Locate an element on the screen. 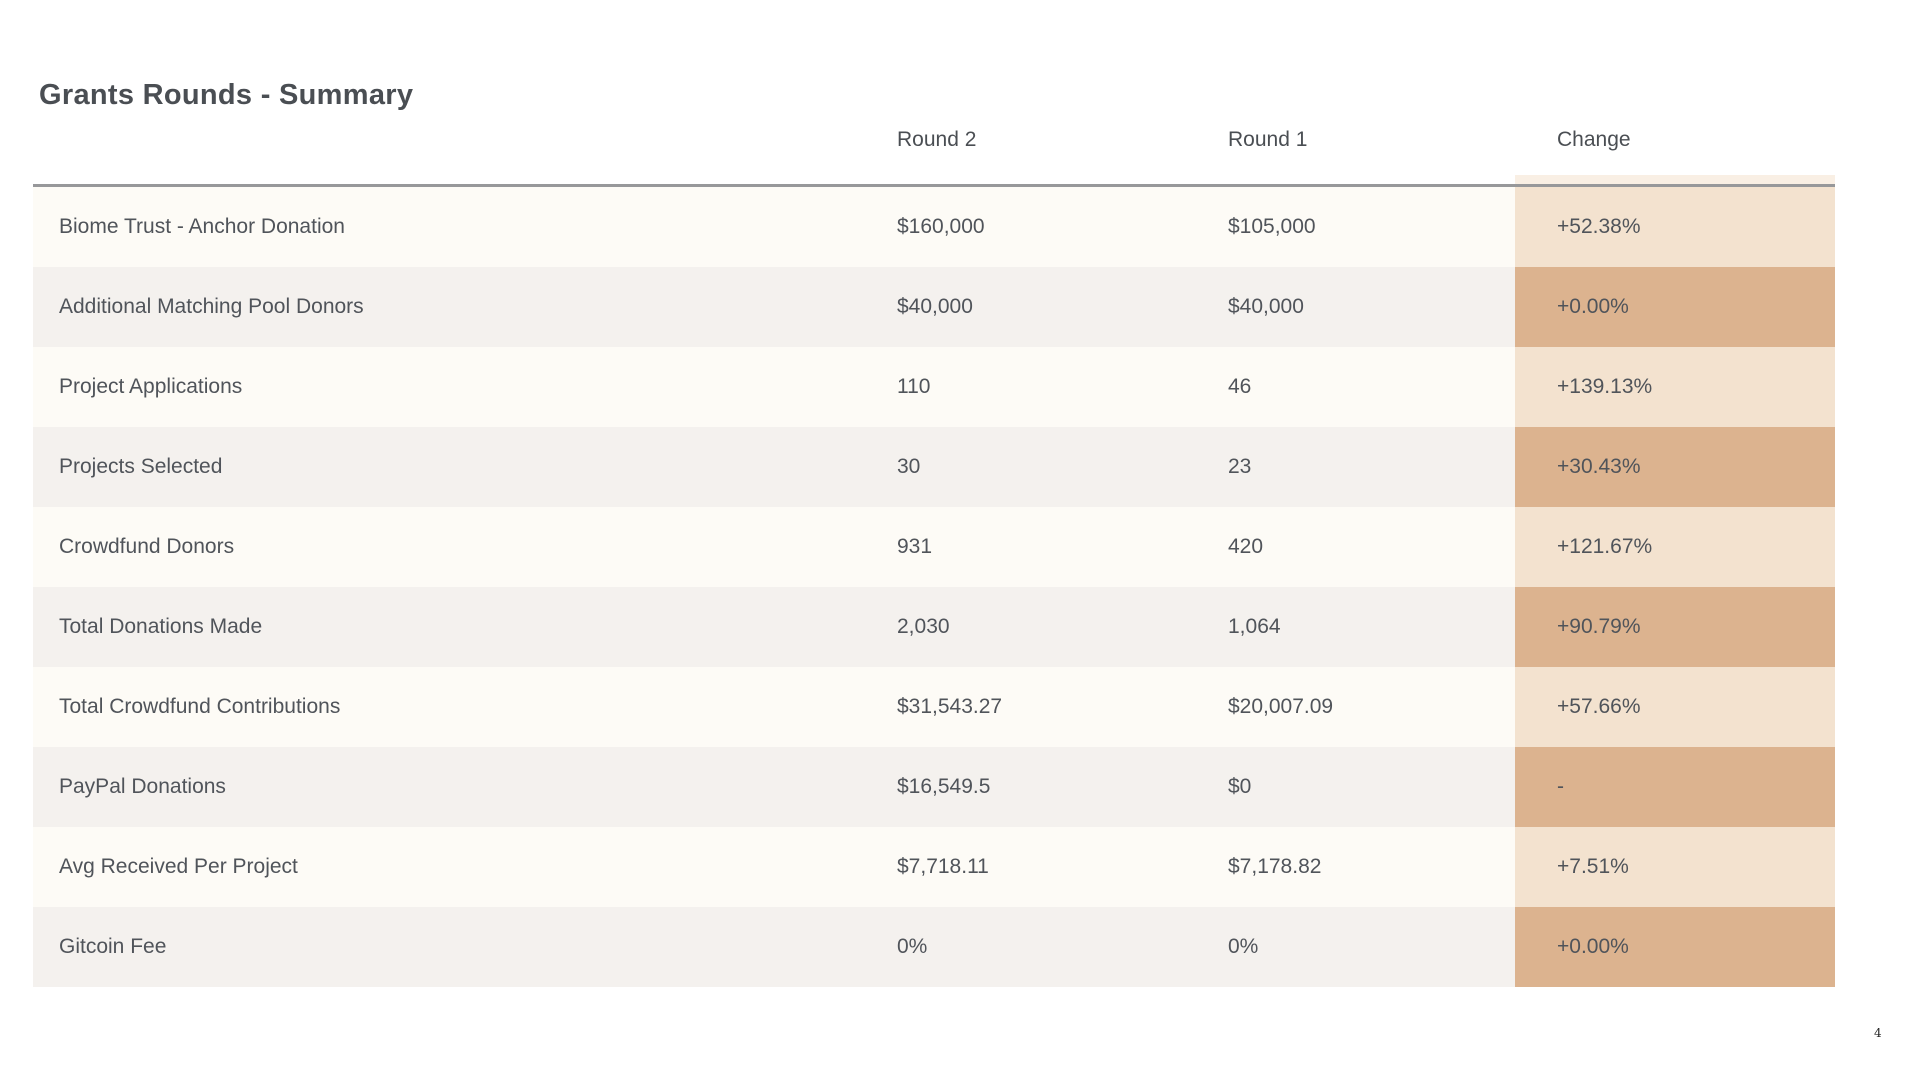 This screenshot has height=1080, width=1920. round1-value: 46 is located at coordinates (1240, 386).